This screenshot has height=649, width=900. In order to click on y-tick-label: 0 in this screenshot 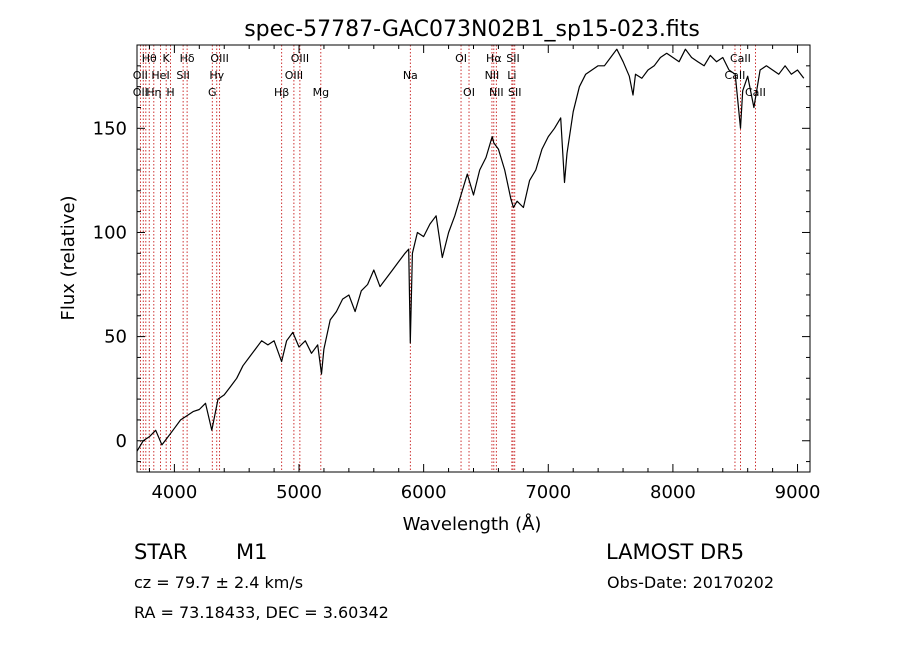, I will do `click(121, 441)`.